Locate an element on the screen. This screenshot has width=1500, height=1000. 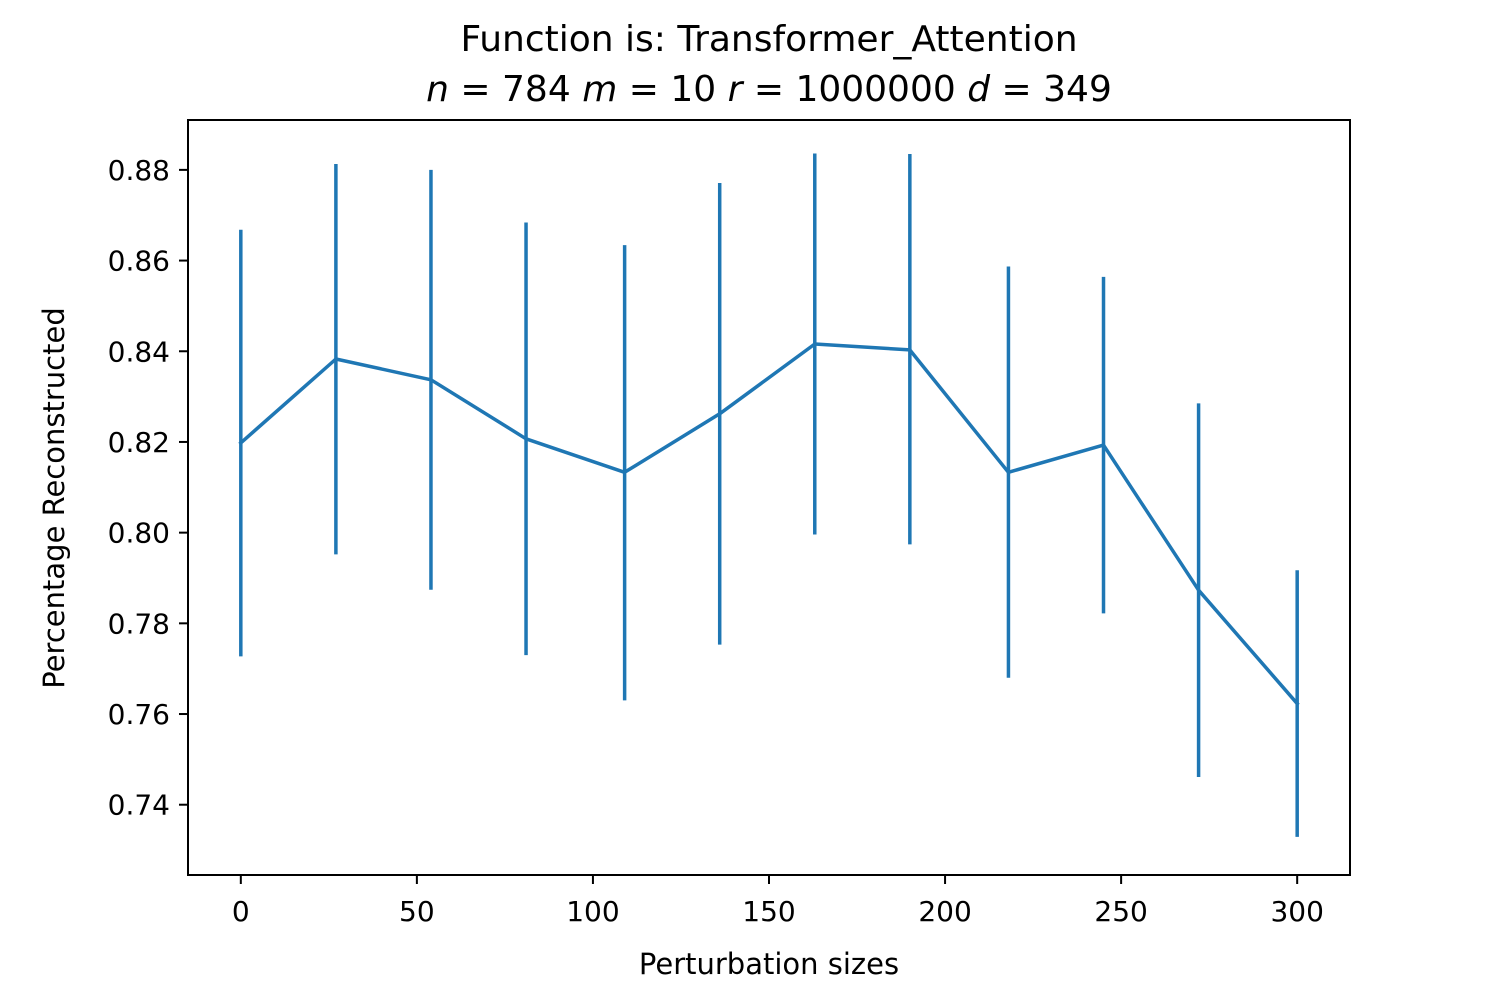
chart-title: Function is: Transformer_Attention is located at coordinates (768, 39).